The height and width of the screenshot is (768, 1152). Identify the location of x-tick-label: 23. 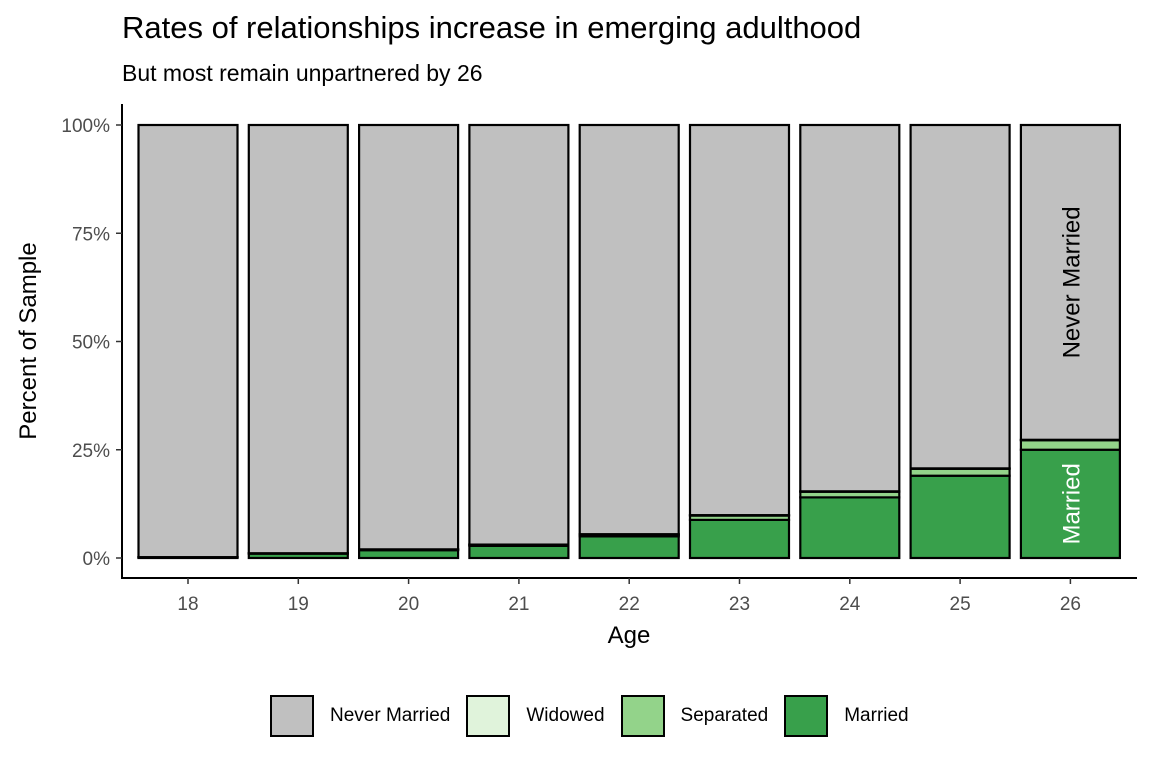
(739, 604).